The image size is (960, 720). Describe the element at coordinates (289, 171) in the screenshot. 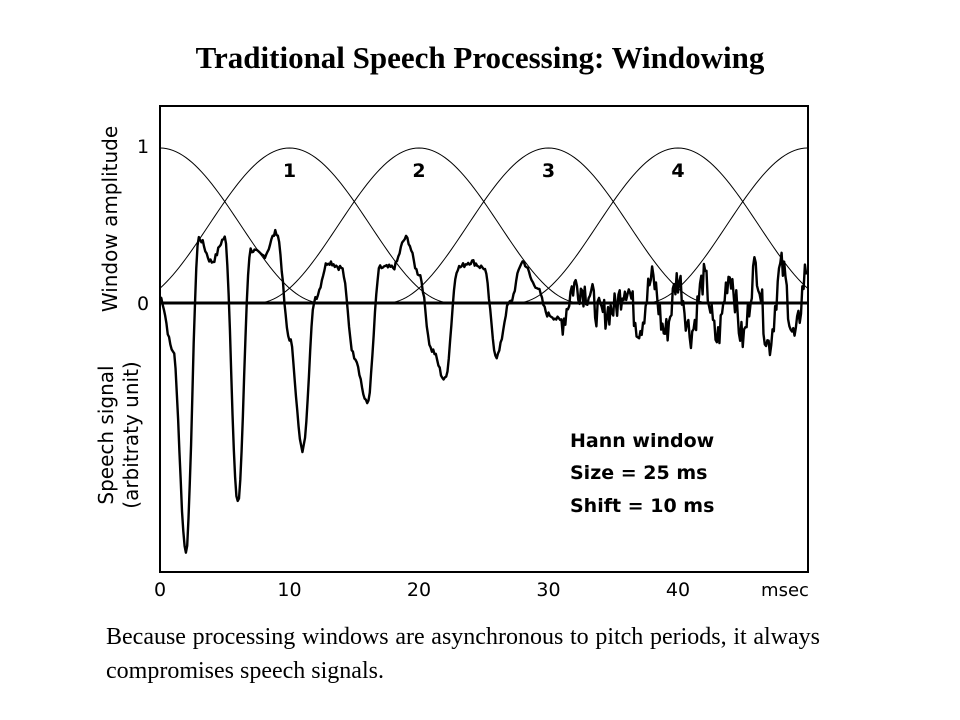

I see `window-label: 1` at that location.